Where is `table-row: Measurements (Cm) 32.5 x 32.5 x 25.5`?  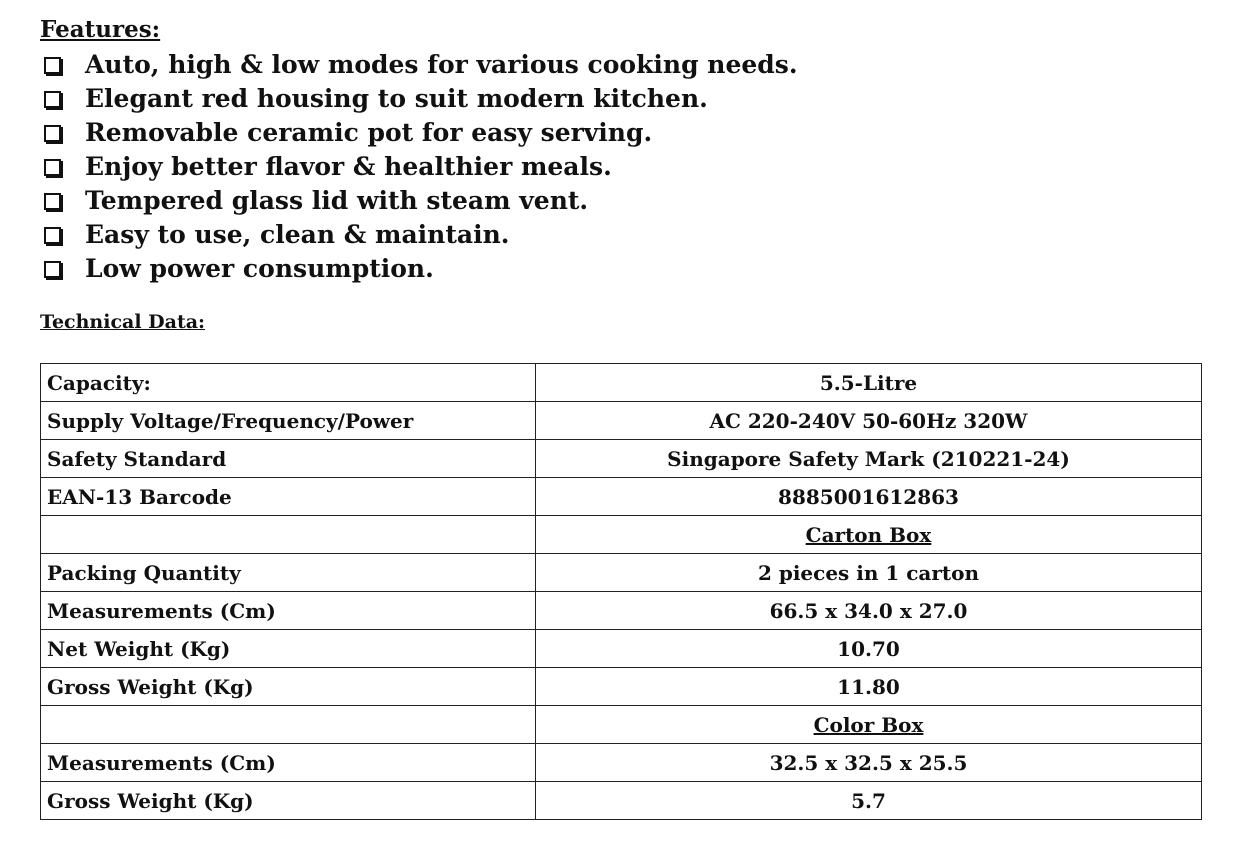 table-row: Measurements (Cm) 32.5 x 32.5 x 25.5 is located at coordinates (621, 762).